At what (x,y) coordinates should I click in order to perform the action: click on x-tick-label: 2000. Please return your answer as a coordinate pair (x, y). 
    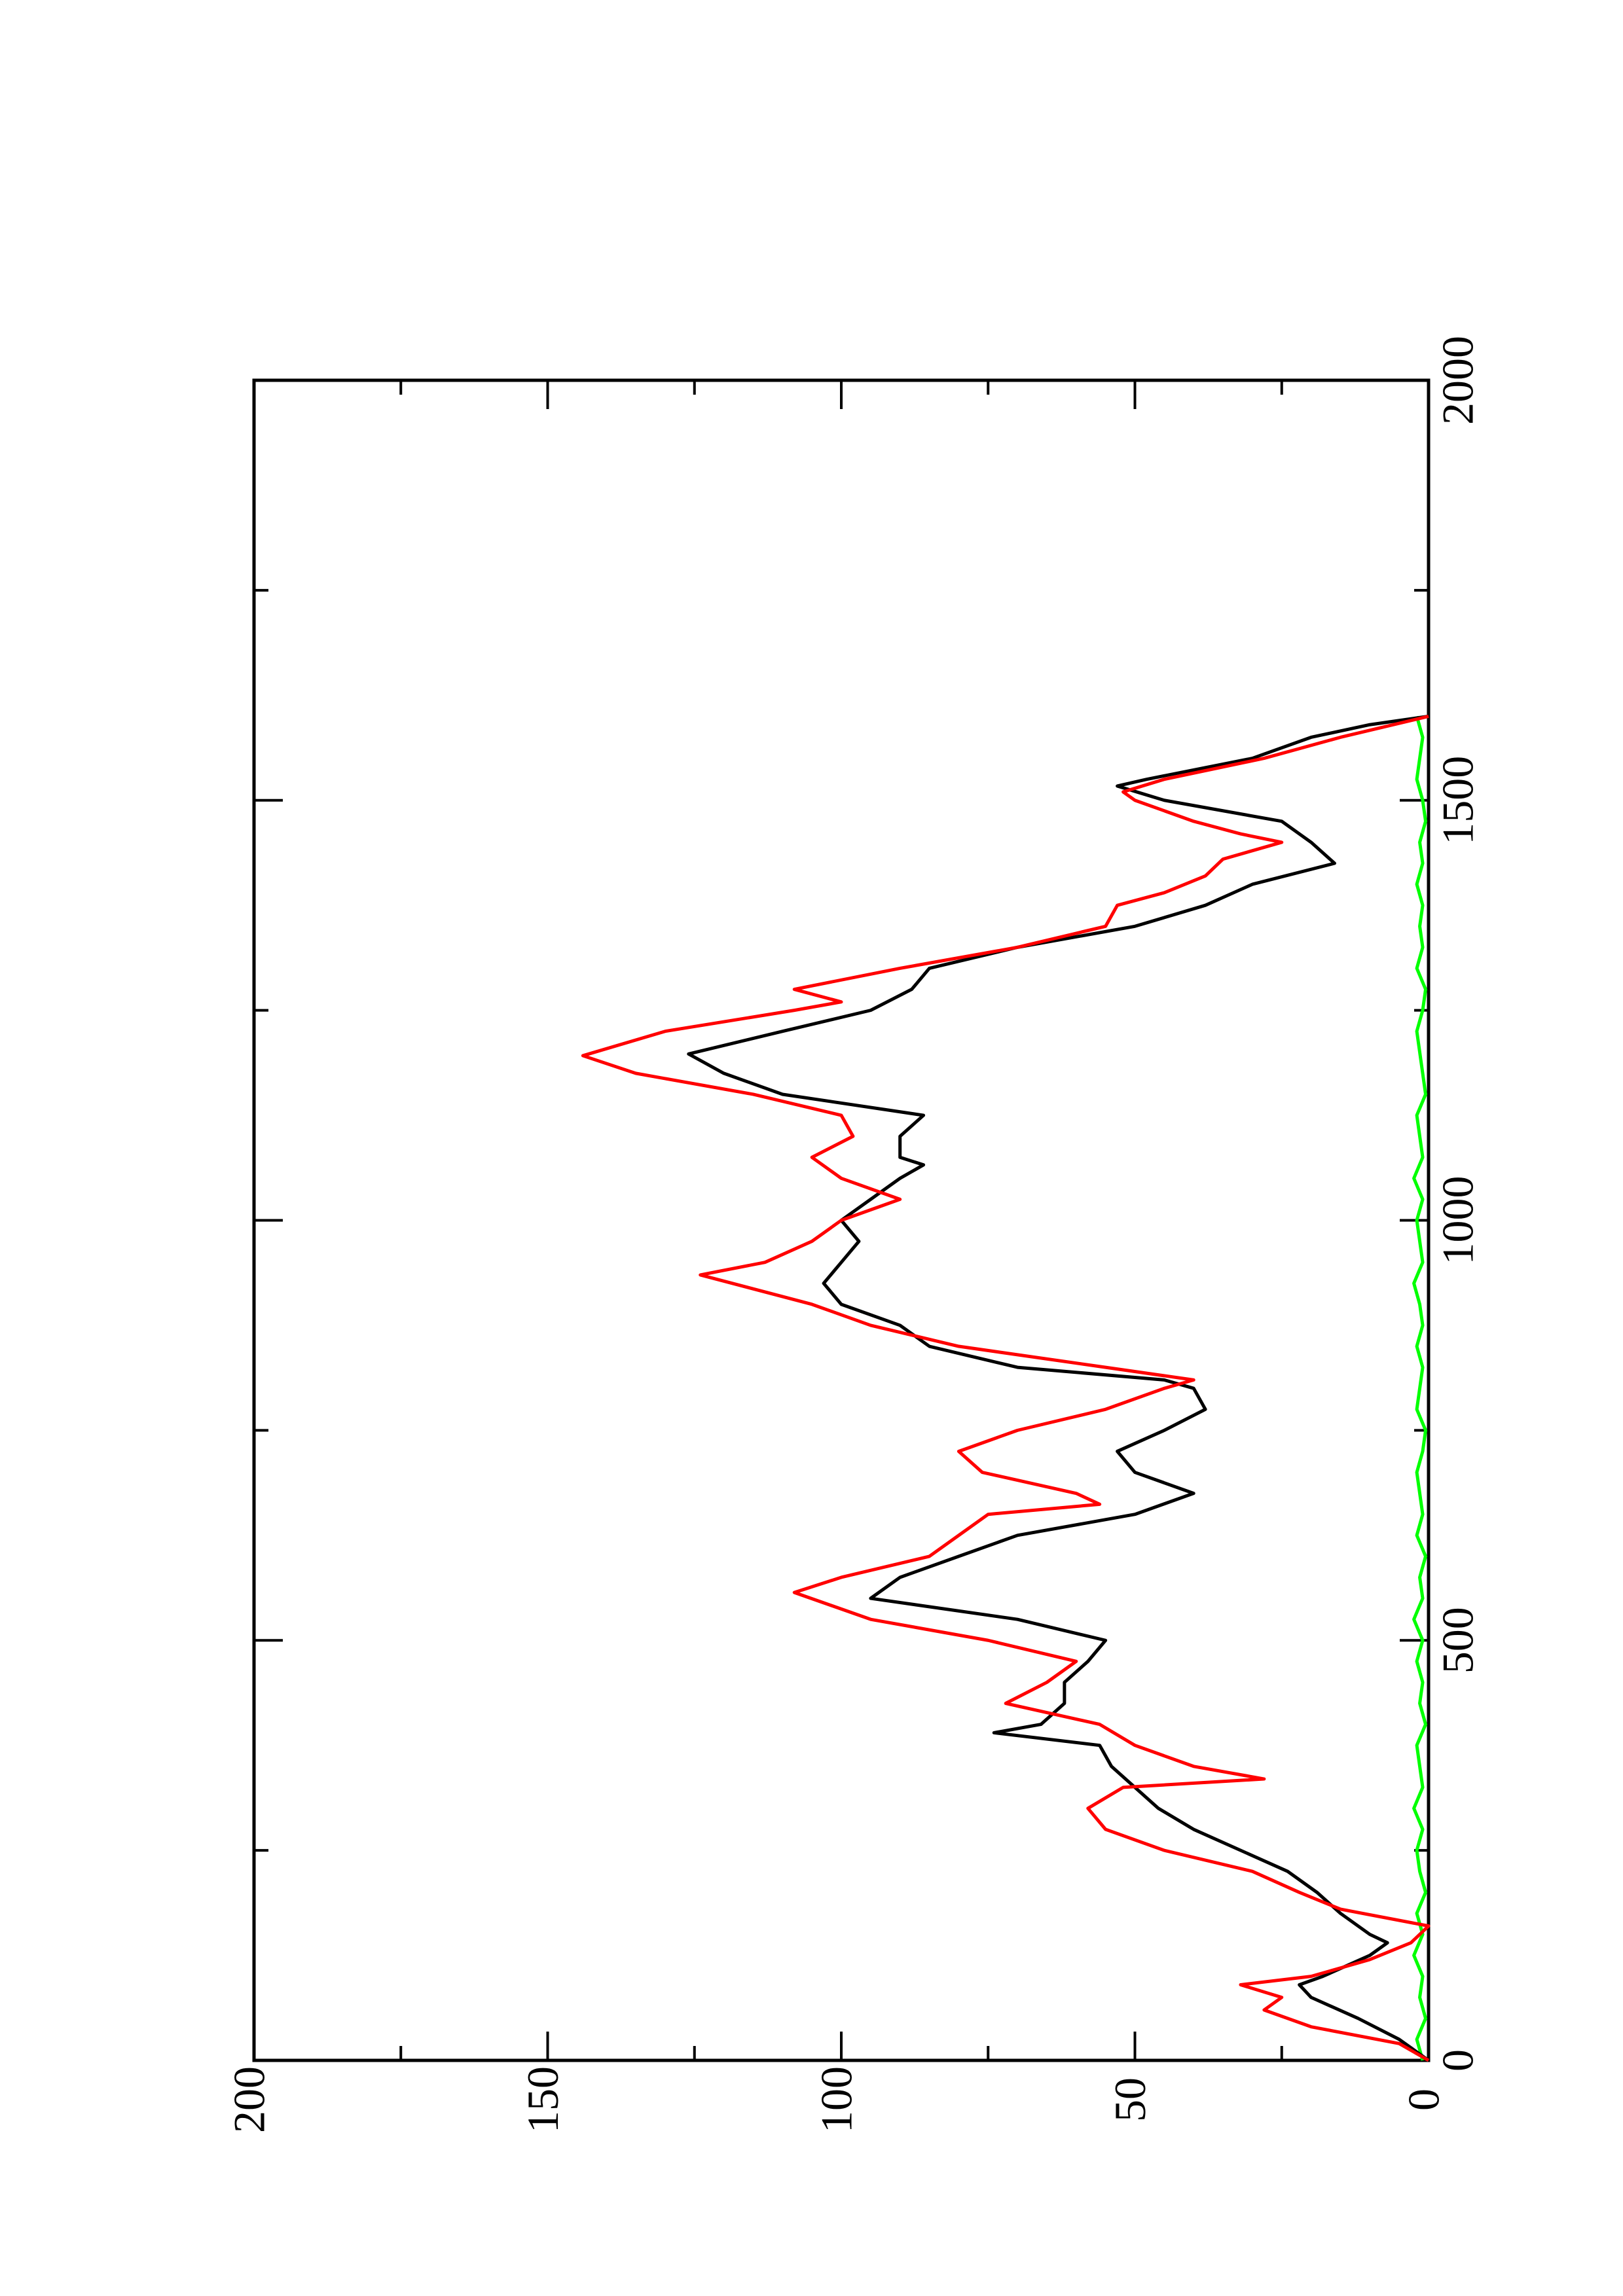
    Looking at the image, I should click on (1458, 380).